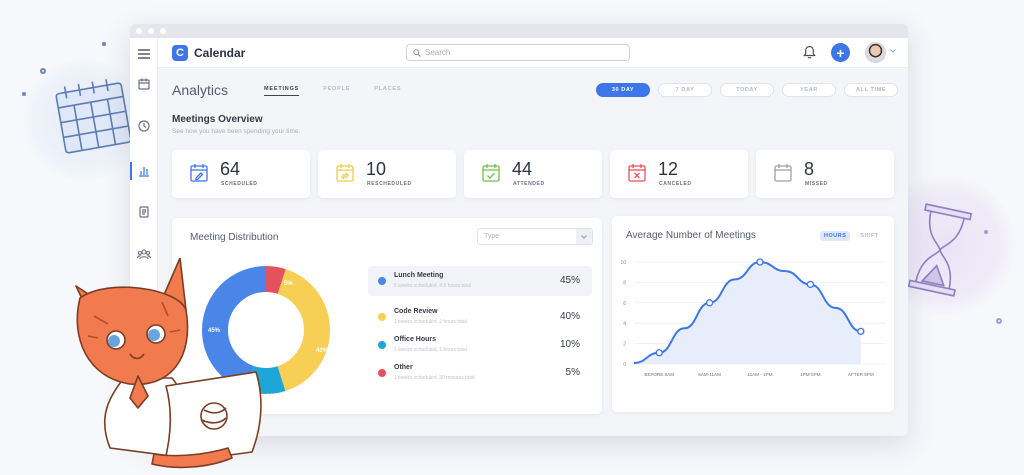 The height and width of the screenshot is (475, 1024). I want to click on notification-bell-icon, so click(809, 52).